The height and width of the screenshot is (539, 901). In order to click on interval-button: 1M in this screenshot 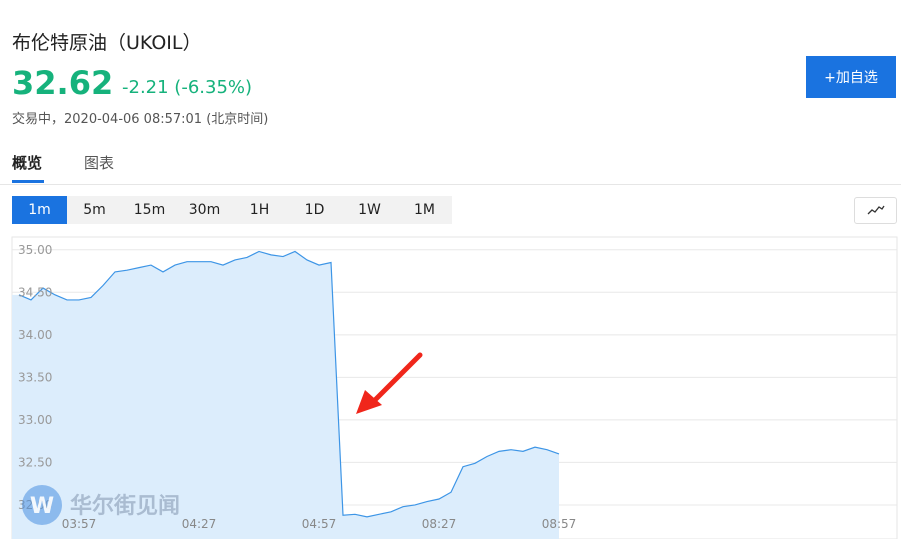, I will do `click(424, 210)`.